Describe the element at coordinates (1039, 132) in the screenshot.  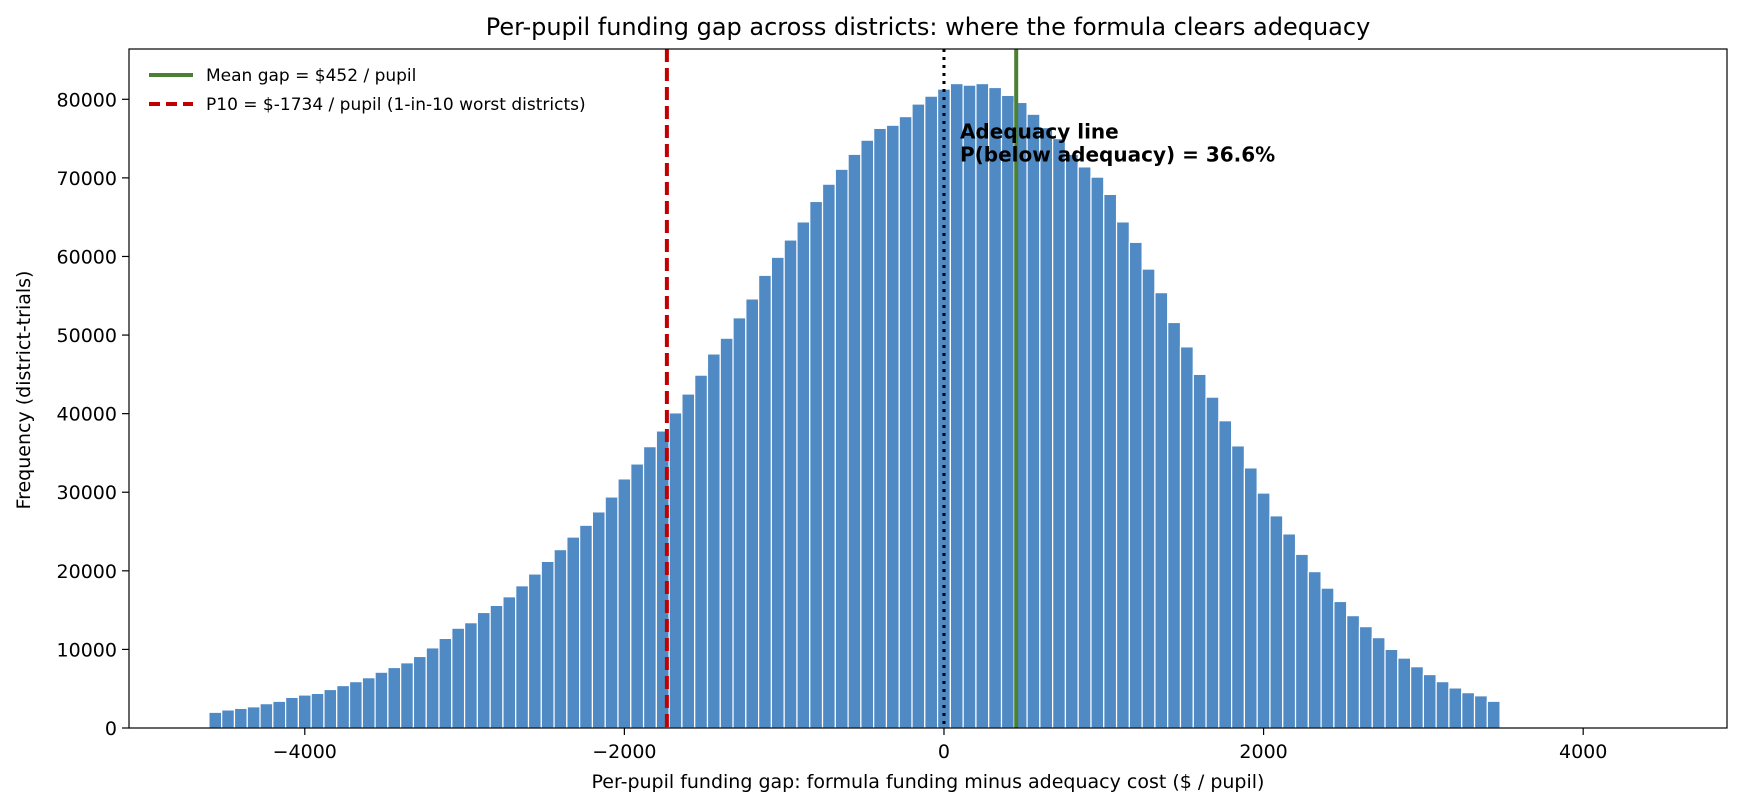
I see `annotation-line-1: Adequacy line` at that location.